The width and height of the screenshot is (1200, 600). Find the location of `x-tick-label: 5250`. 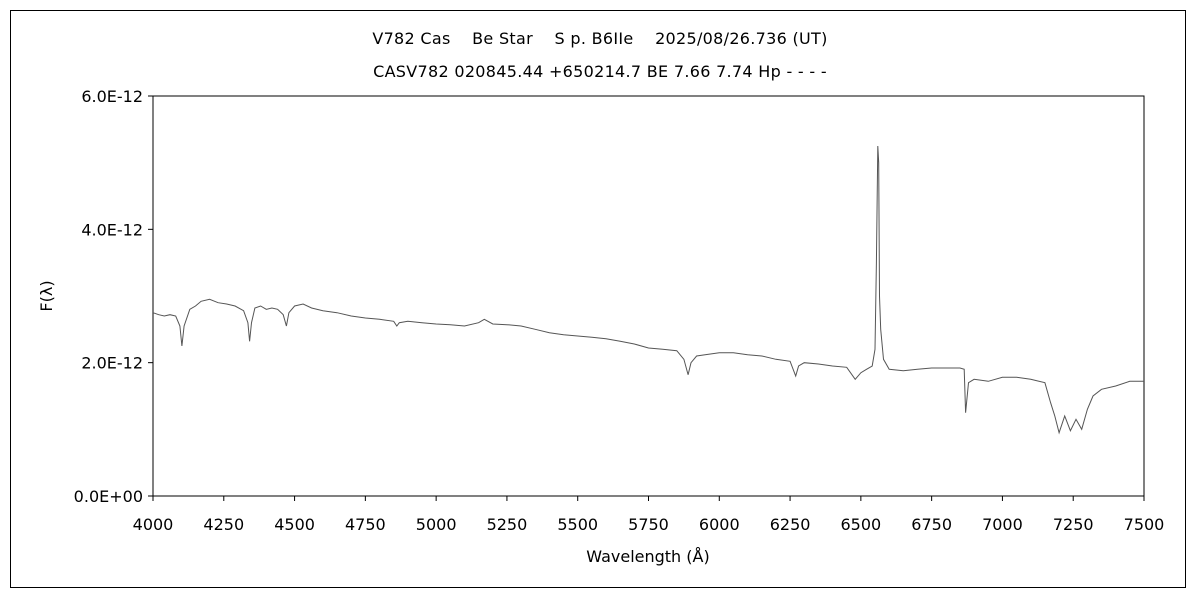

x-tick-label: 5250 is located at coordinates (507, 524).